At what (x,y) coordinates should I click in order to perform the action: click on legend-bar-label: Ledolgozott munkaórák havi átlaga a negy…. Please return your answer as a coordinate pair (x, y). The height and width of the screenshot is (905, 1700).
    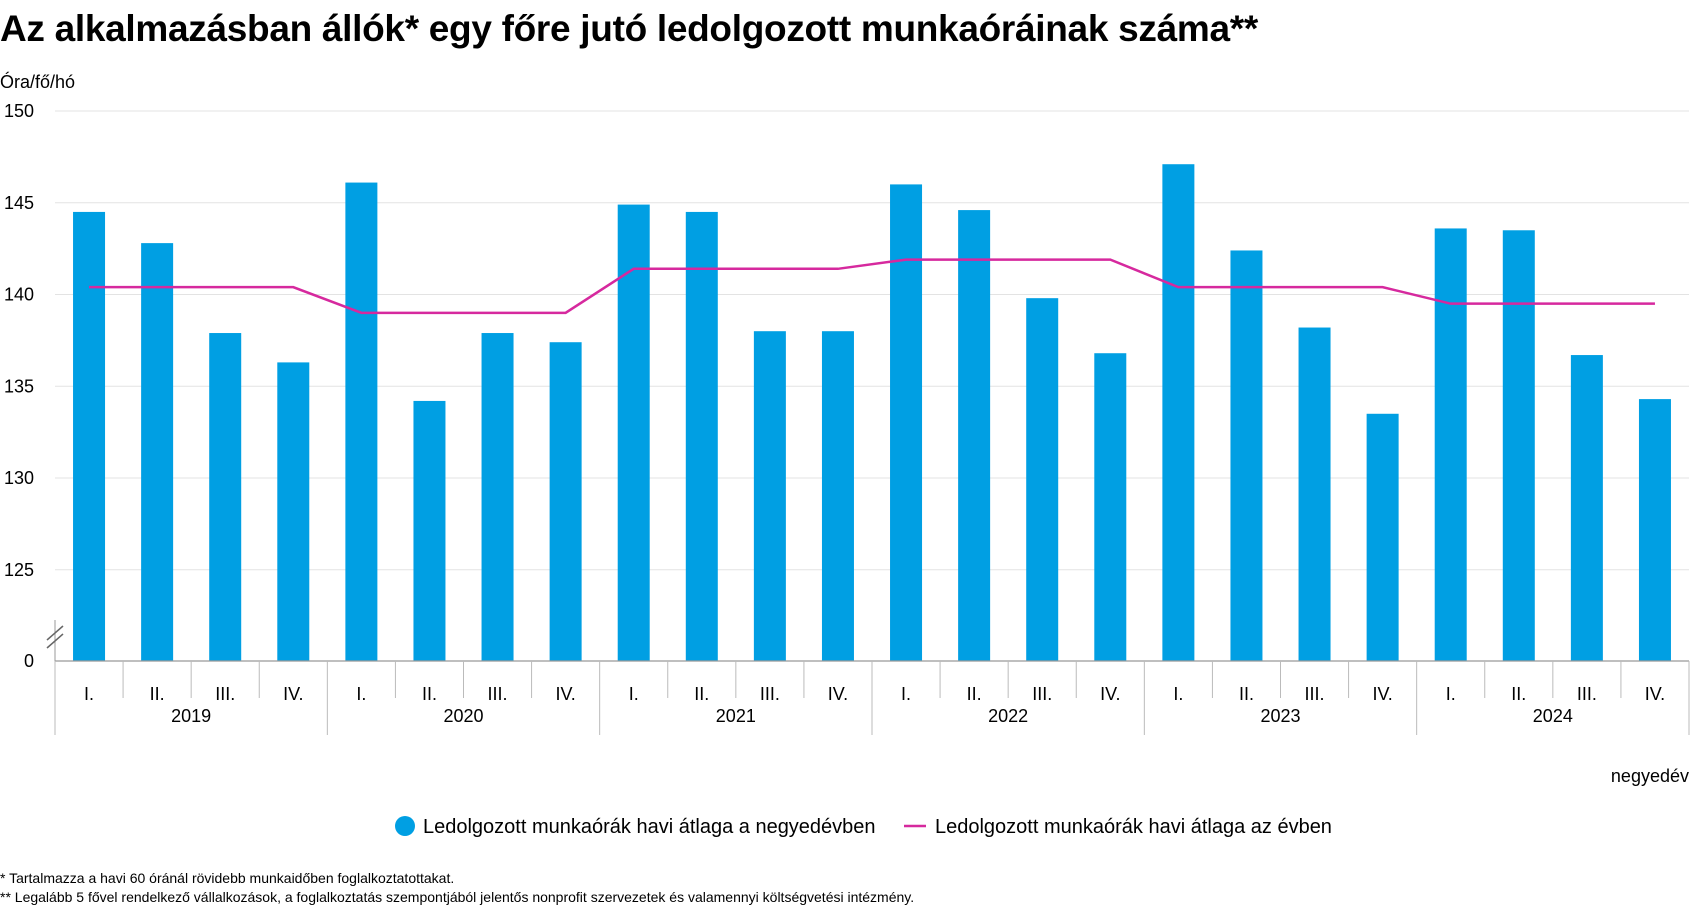
    Looking at the image, I should click on (649, 827).